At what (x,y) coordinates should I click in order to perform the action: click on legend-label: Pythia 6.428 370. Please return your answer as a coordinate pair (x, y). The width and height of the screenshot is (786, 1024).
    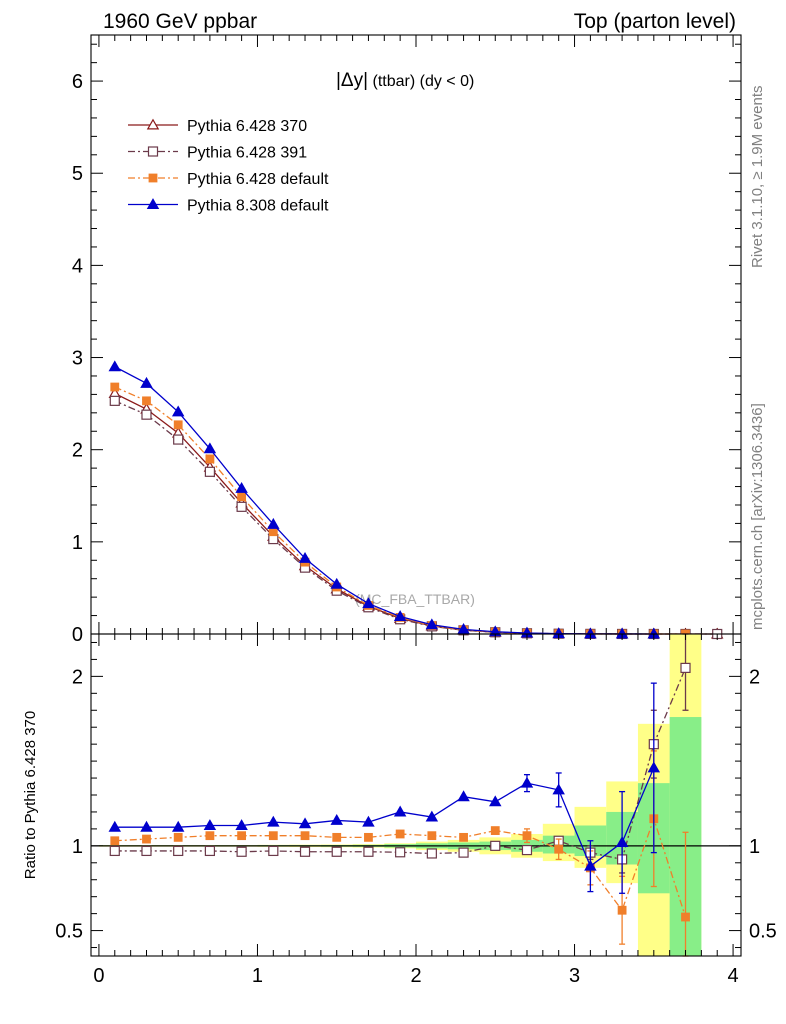
    Looking at the image, I should click on (247, 126).